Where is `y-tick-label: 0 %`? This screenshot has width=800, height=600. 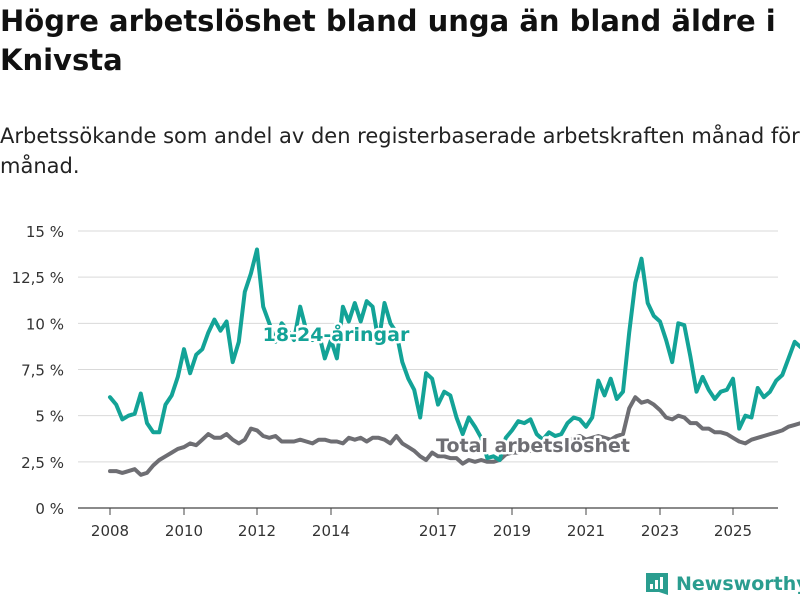 y-tick-label: 0 % is located at coordinates (49, 509).